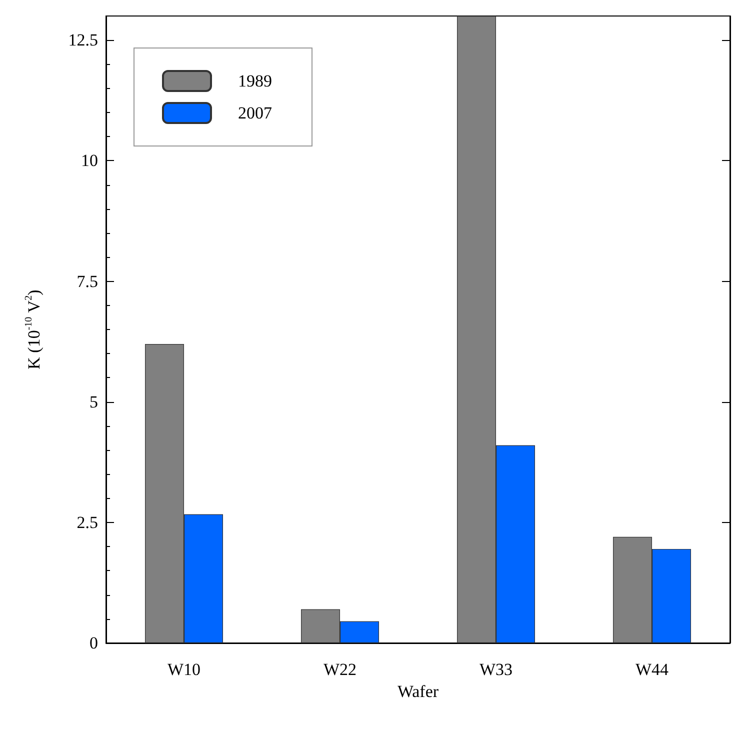 The width and height of the screenshot is (732, 730). What do you see at coordinates (94, 402) in the screenshot?
I see `y-tick-label: 5` at bounding box center [94, 402].